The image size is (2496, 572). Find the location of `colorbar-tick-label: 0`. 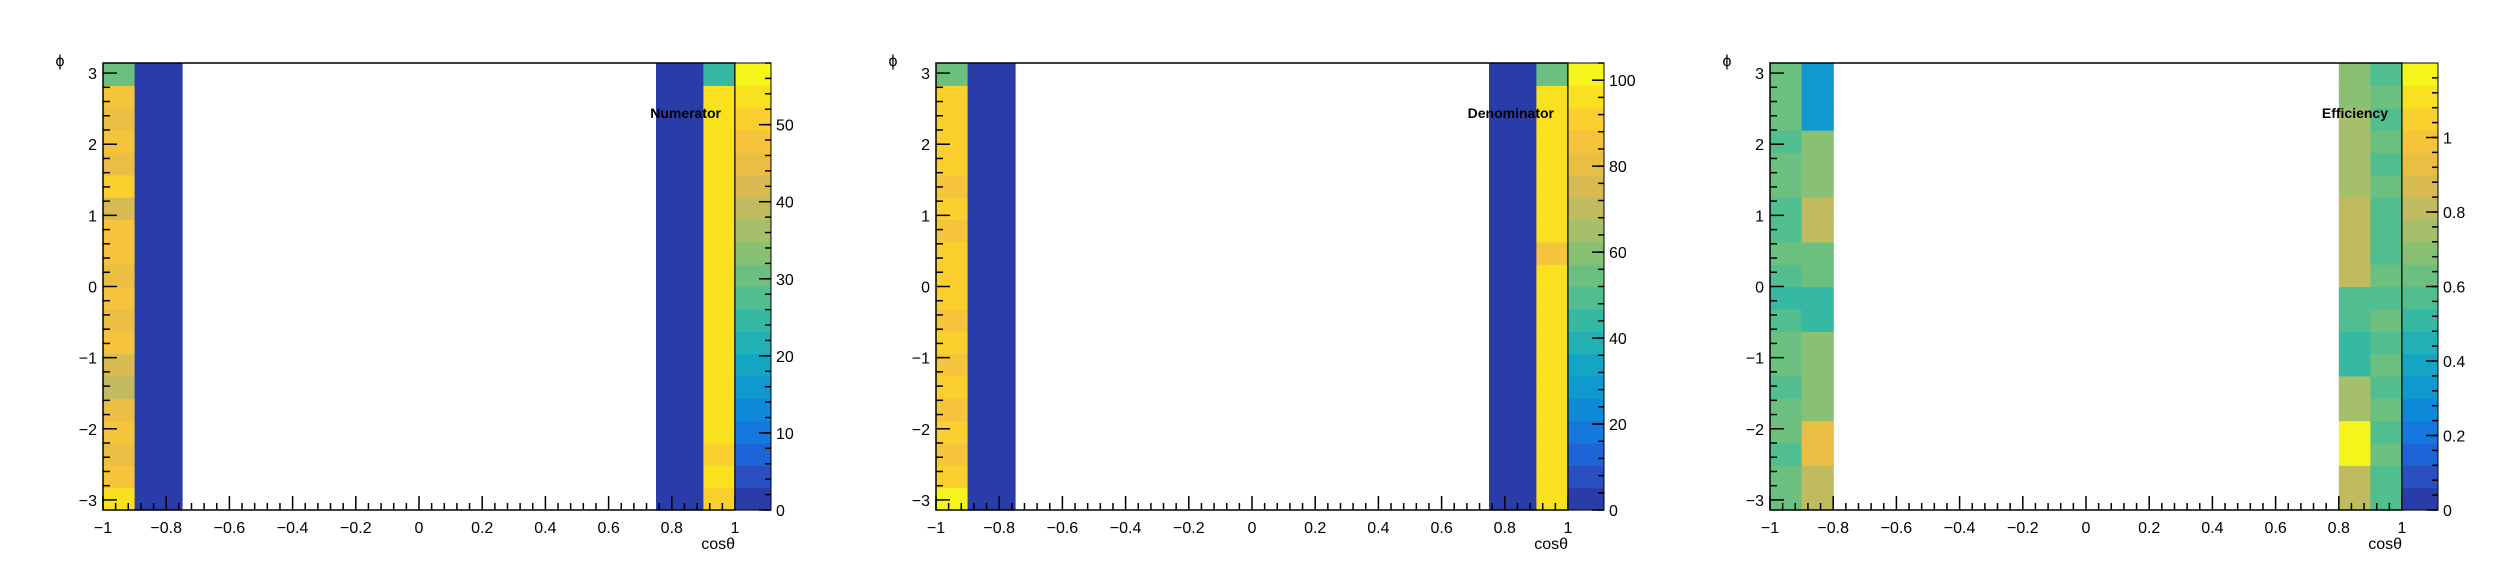

colorbar-tick-label: 0 is located at coordinates (1613, 511).